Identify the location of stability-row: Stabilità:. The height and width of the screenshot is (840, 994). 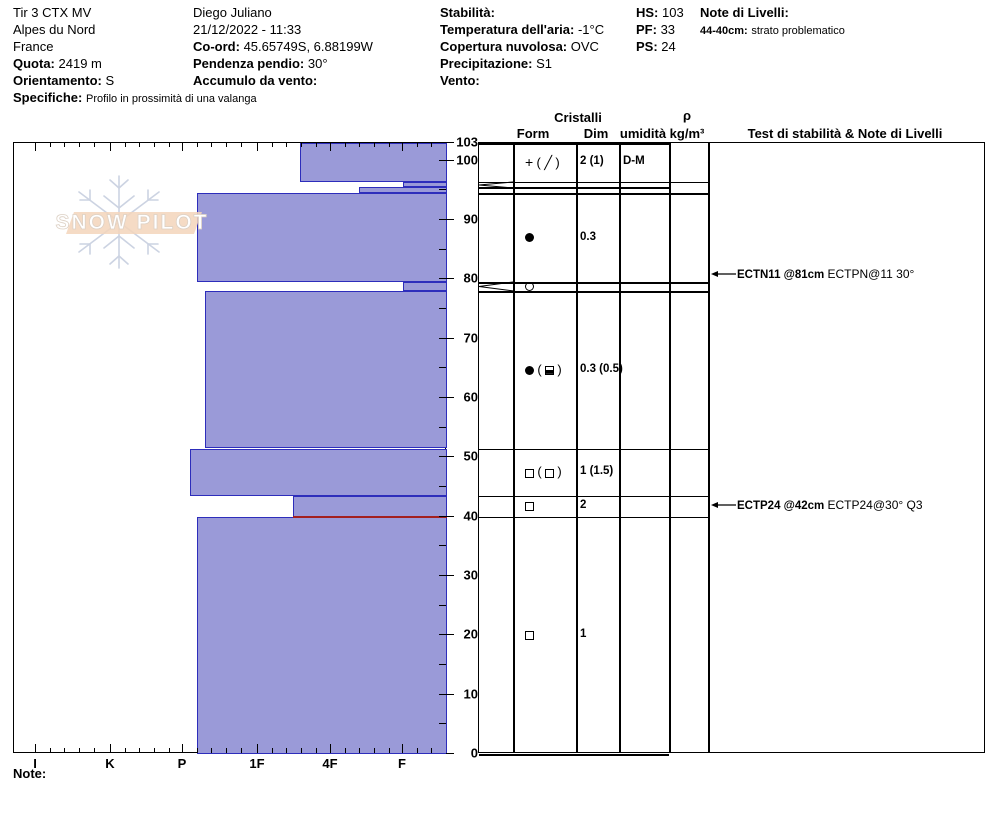
(522, 12).